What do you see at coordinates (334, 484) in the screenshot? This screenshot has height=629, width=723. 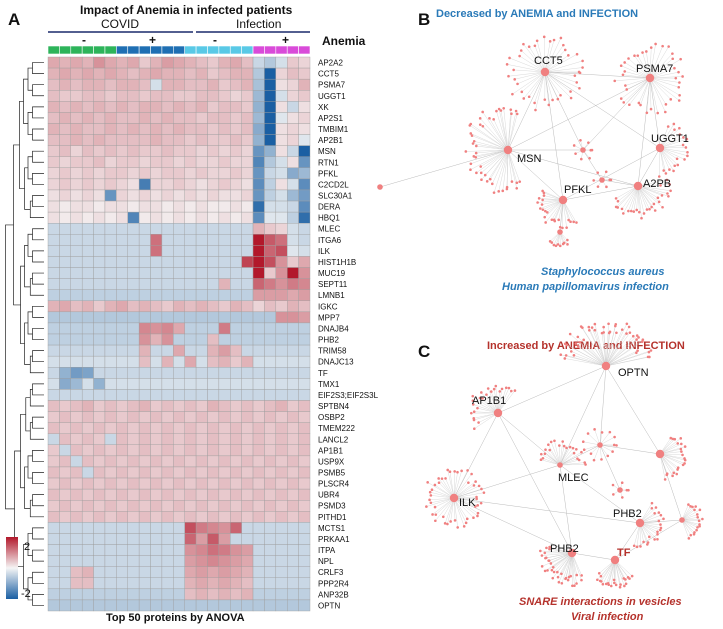 I see `row-label: PLSCR4` at bounding box center [334, 484].